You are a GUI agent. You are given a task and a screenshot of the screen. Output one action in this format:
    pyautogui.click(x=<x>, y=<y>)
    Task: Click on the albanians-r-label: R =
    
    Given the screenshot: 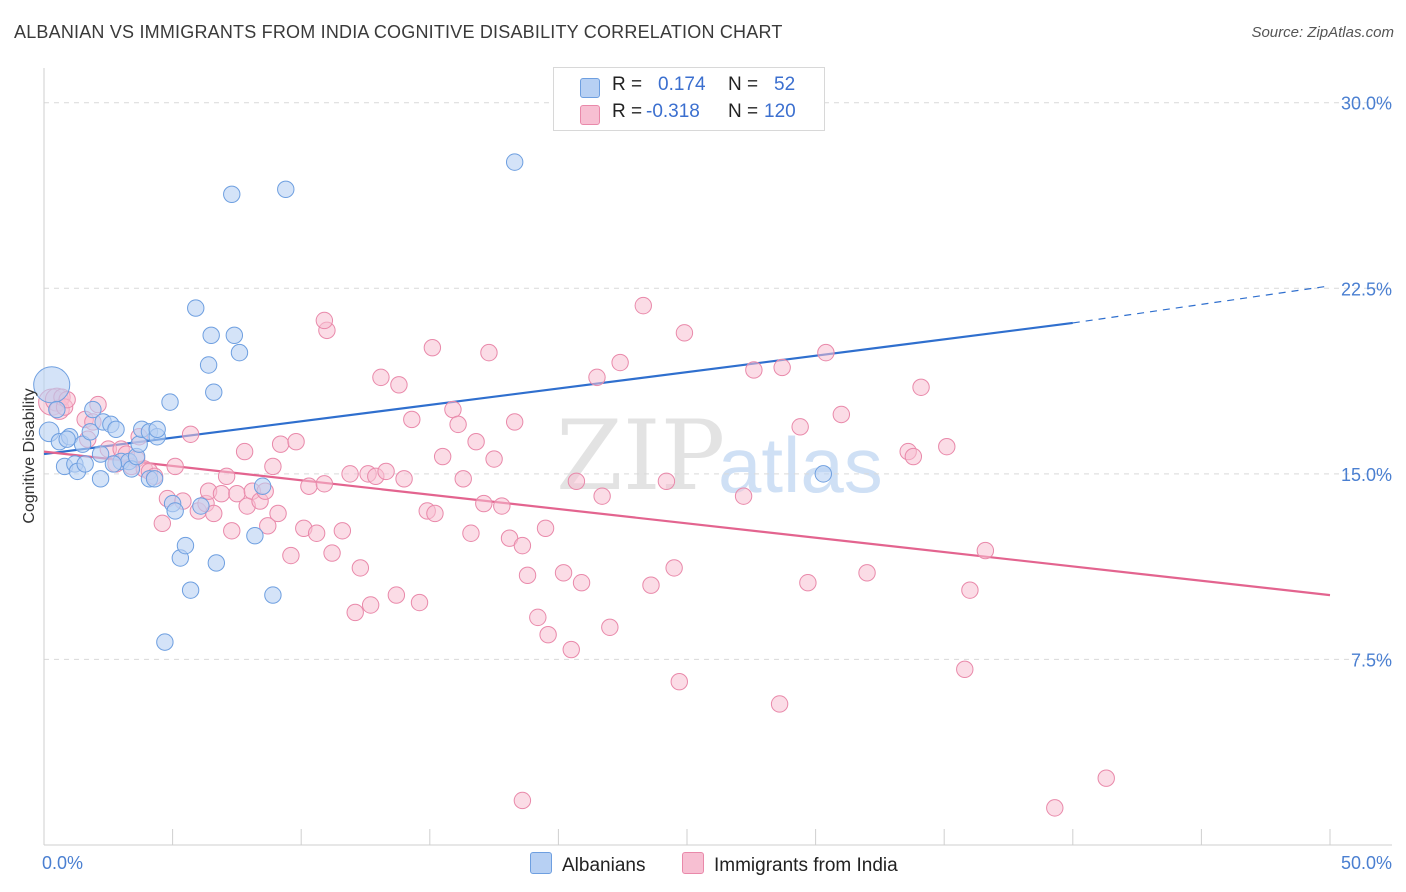 What is the action you would take?
    pyautogui.click(x=627, y=84)
    